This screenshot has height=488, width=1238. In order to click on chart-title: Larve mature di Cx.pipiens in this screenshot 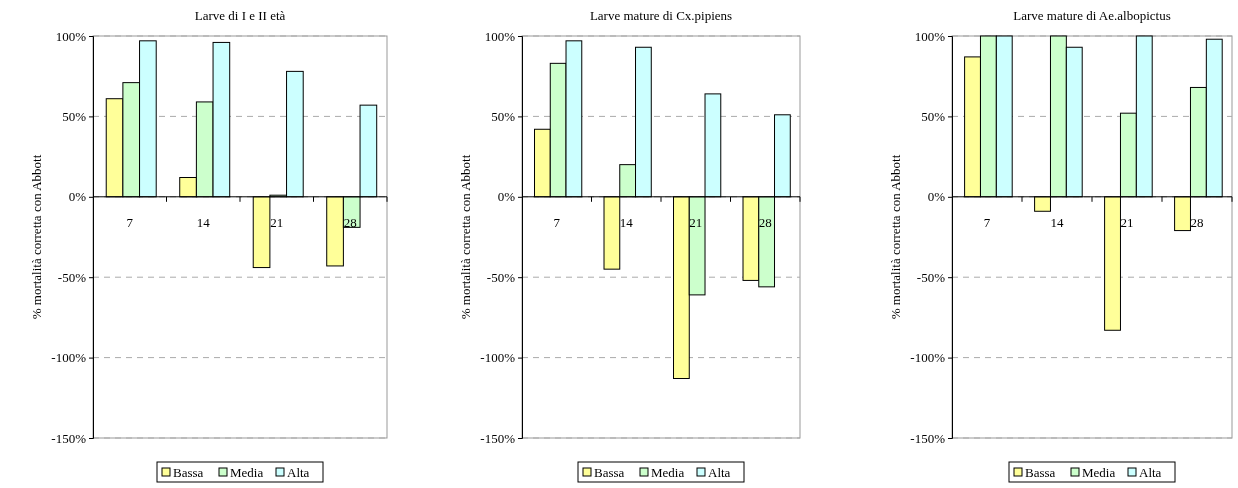, I will do `click(661, 15)`.